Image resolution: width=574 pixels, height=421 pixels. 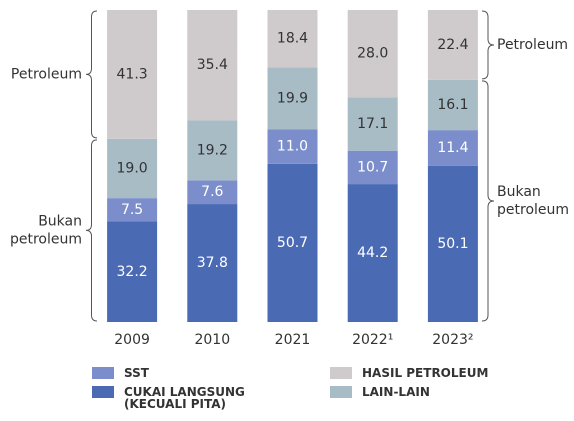 I want to click on value-label: 37.8, so click(x=212, y=263).